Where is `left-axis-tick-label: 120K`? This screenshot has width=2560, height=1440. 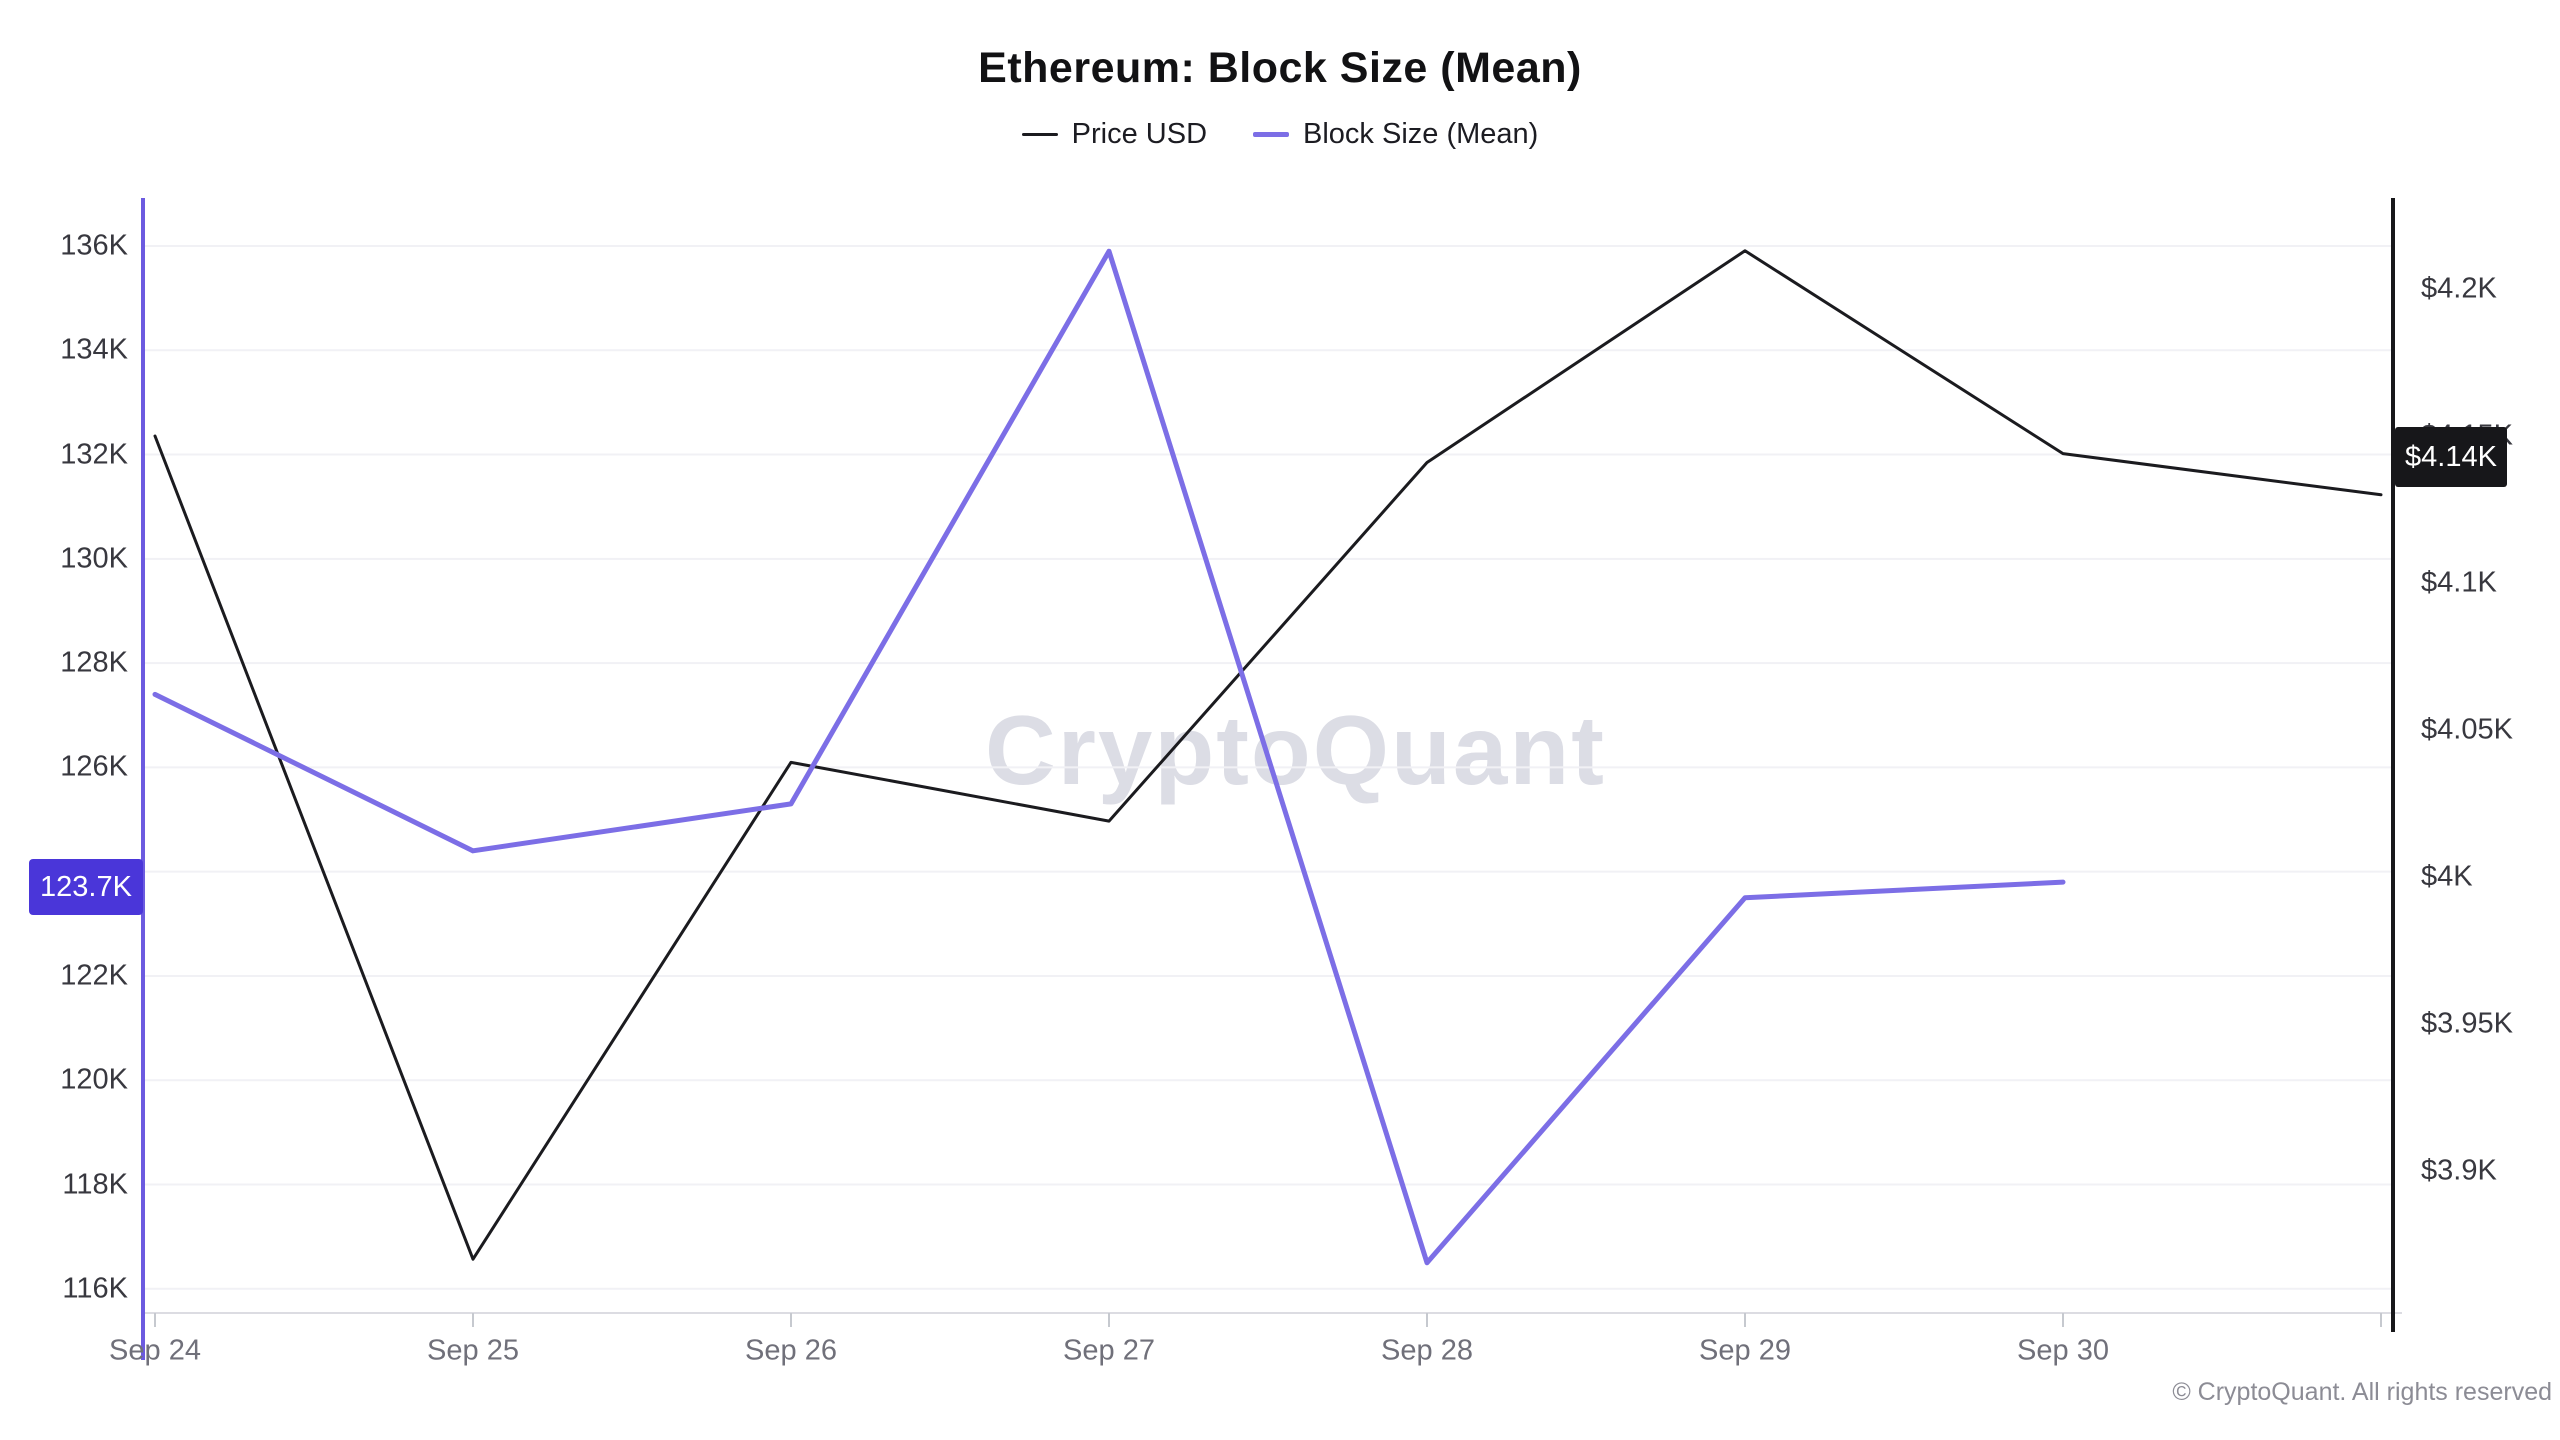
left-axis-tick-label: 120K is located at coordinates (94, 1079).